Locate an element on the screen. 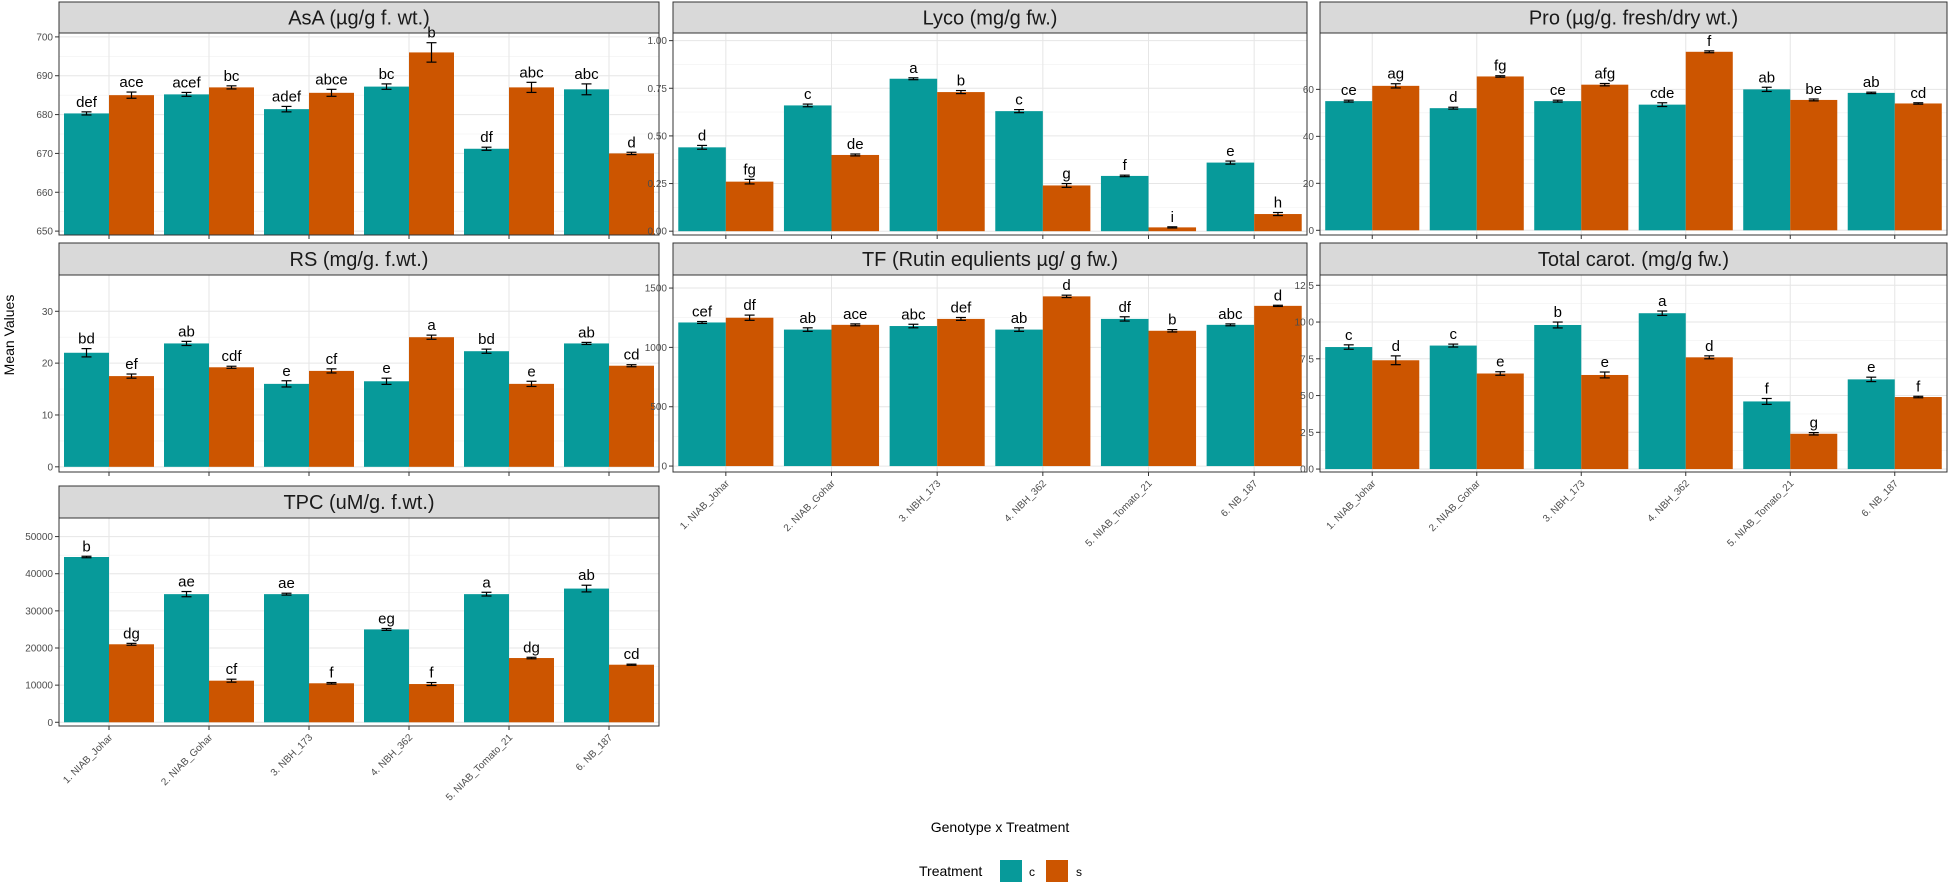 This screenshot has height=882, width=1949. panel-title: AsA (µg/g f. wt.) is located at coordinates (359, 19).